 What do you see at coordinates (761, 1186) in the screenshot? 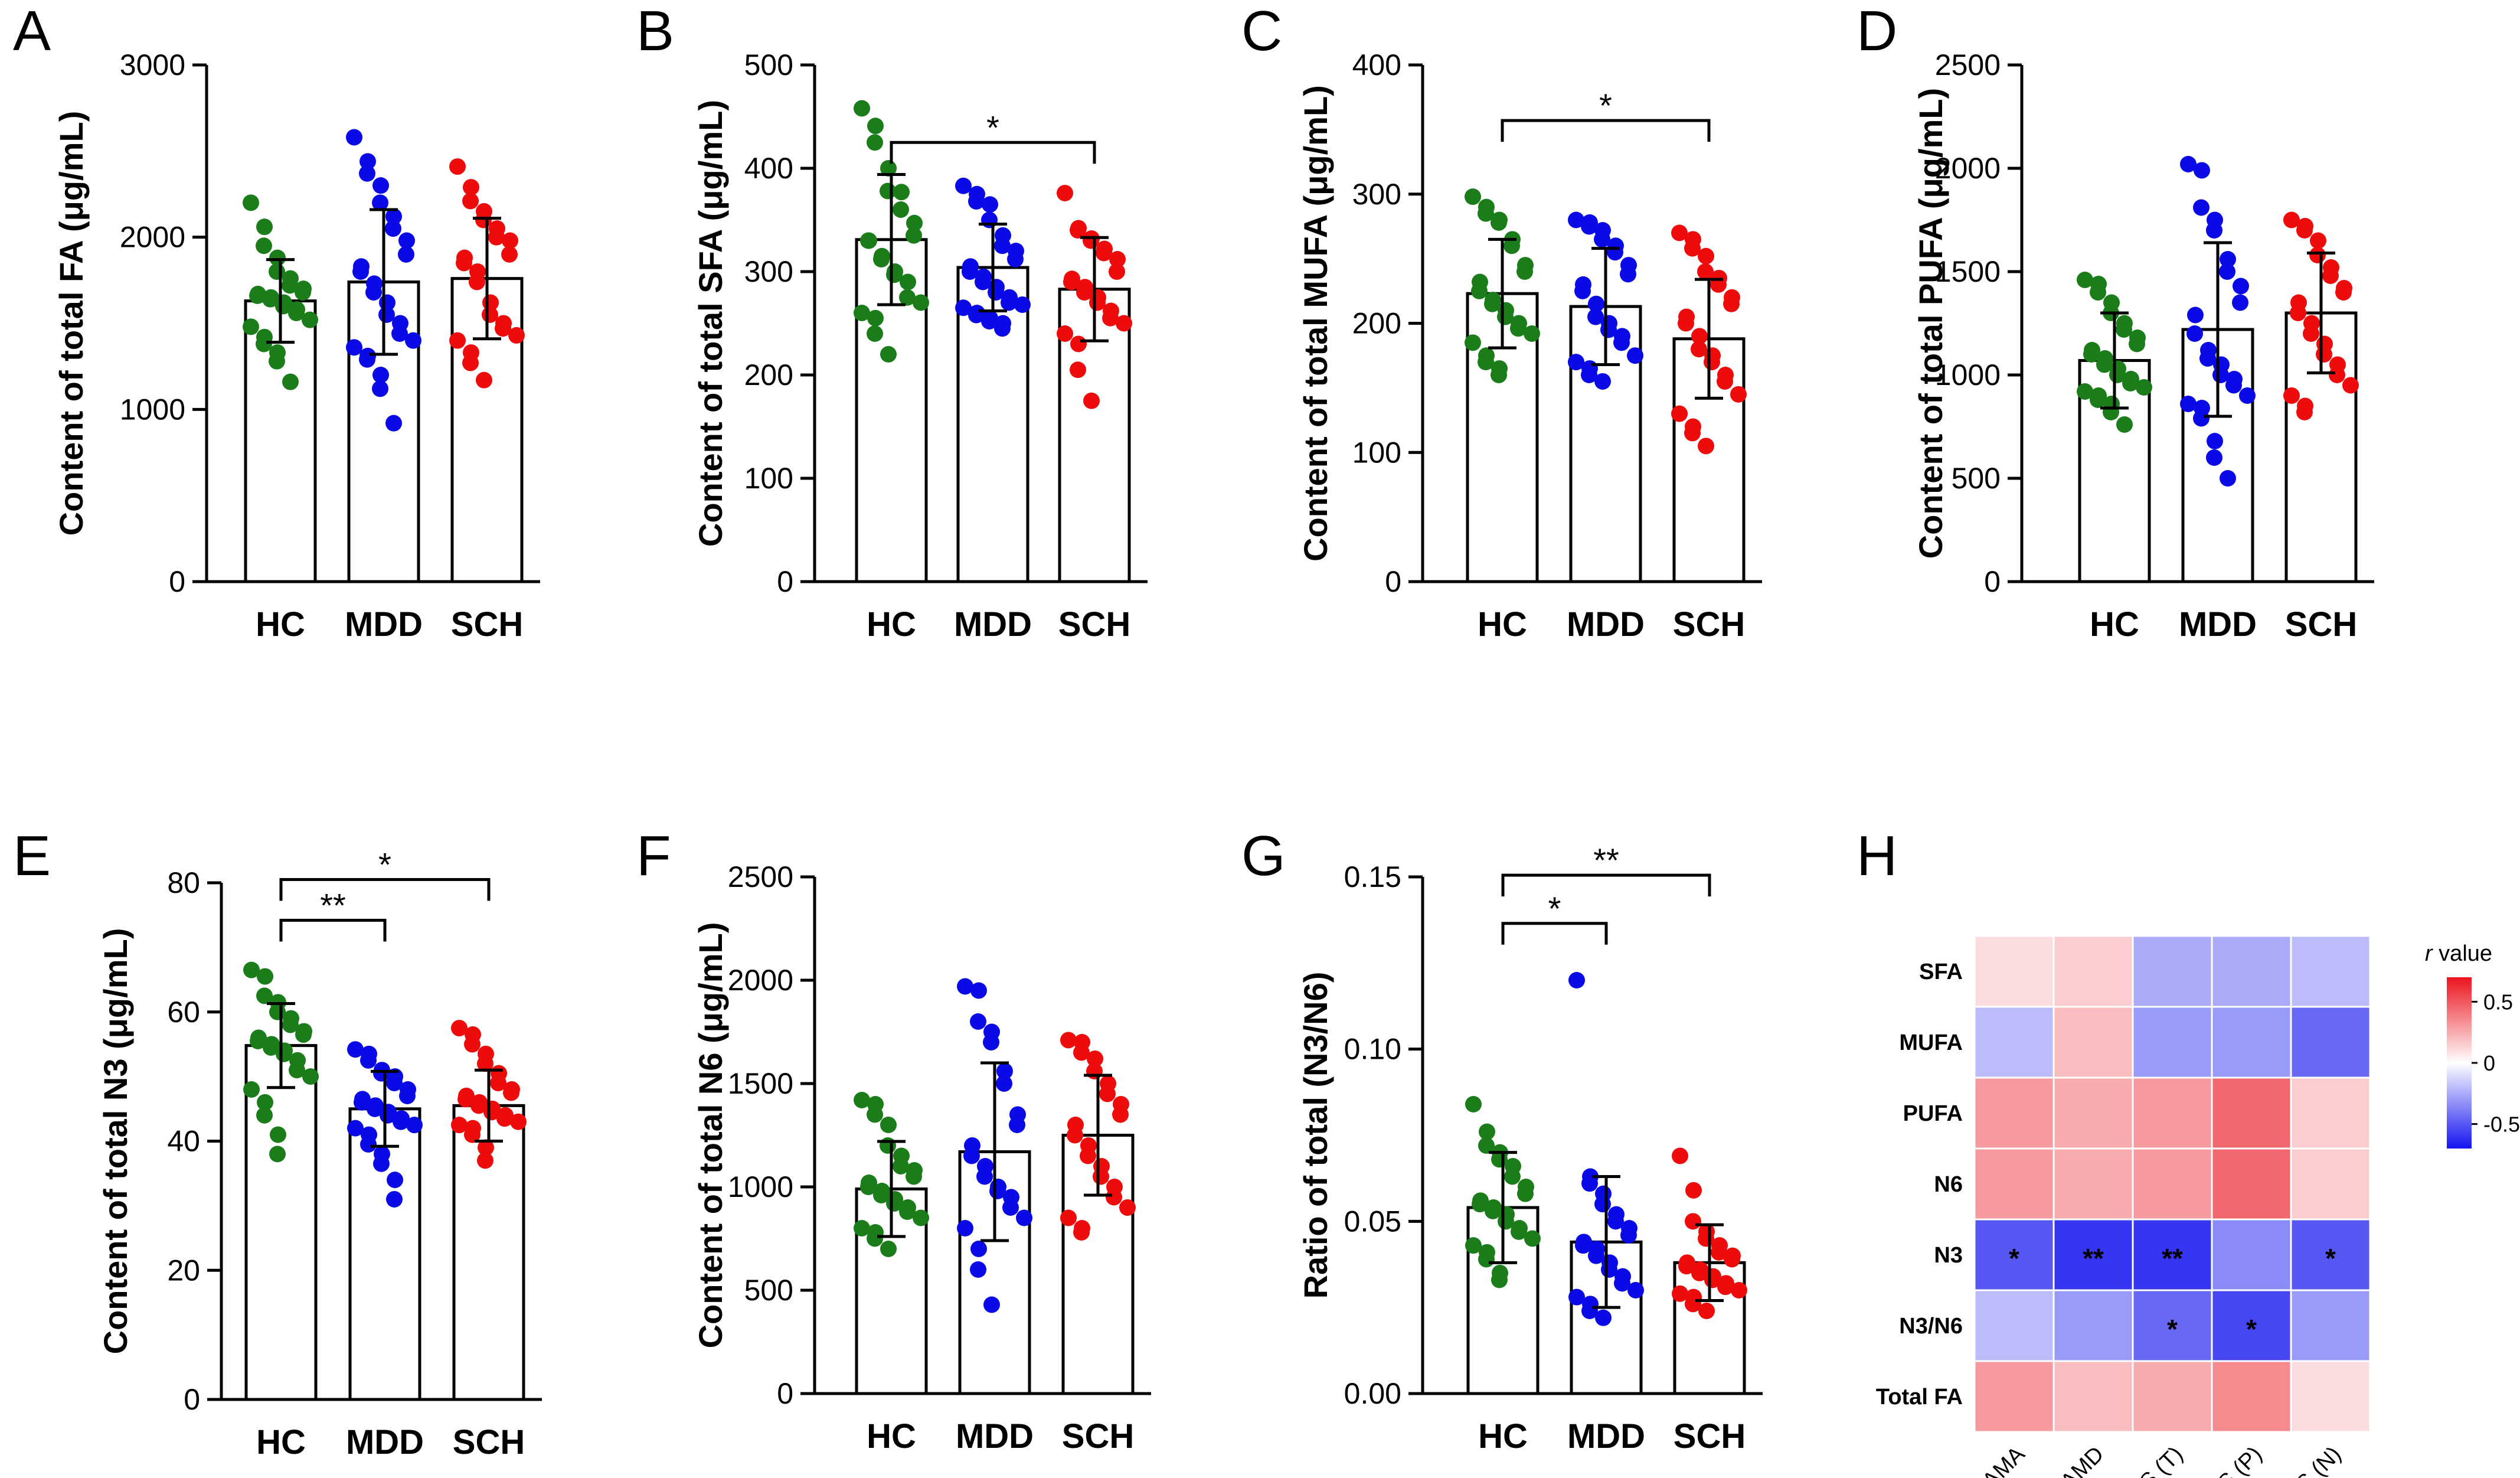
I see `y-tick-label: 1000` at bounding box center [761, 1186].